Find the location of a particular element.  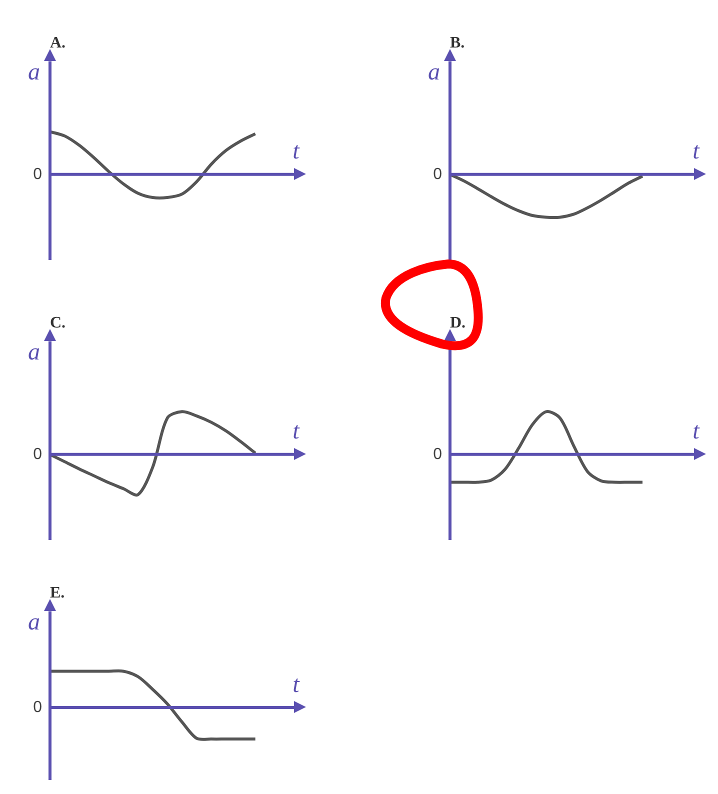

chart-title: D. is located at coordinates (458, 323).